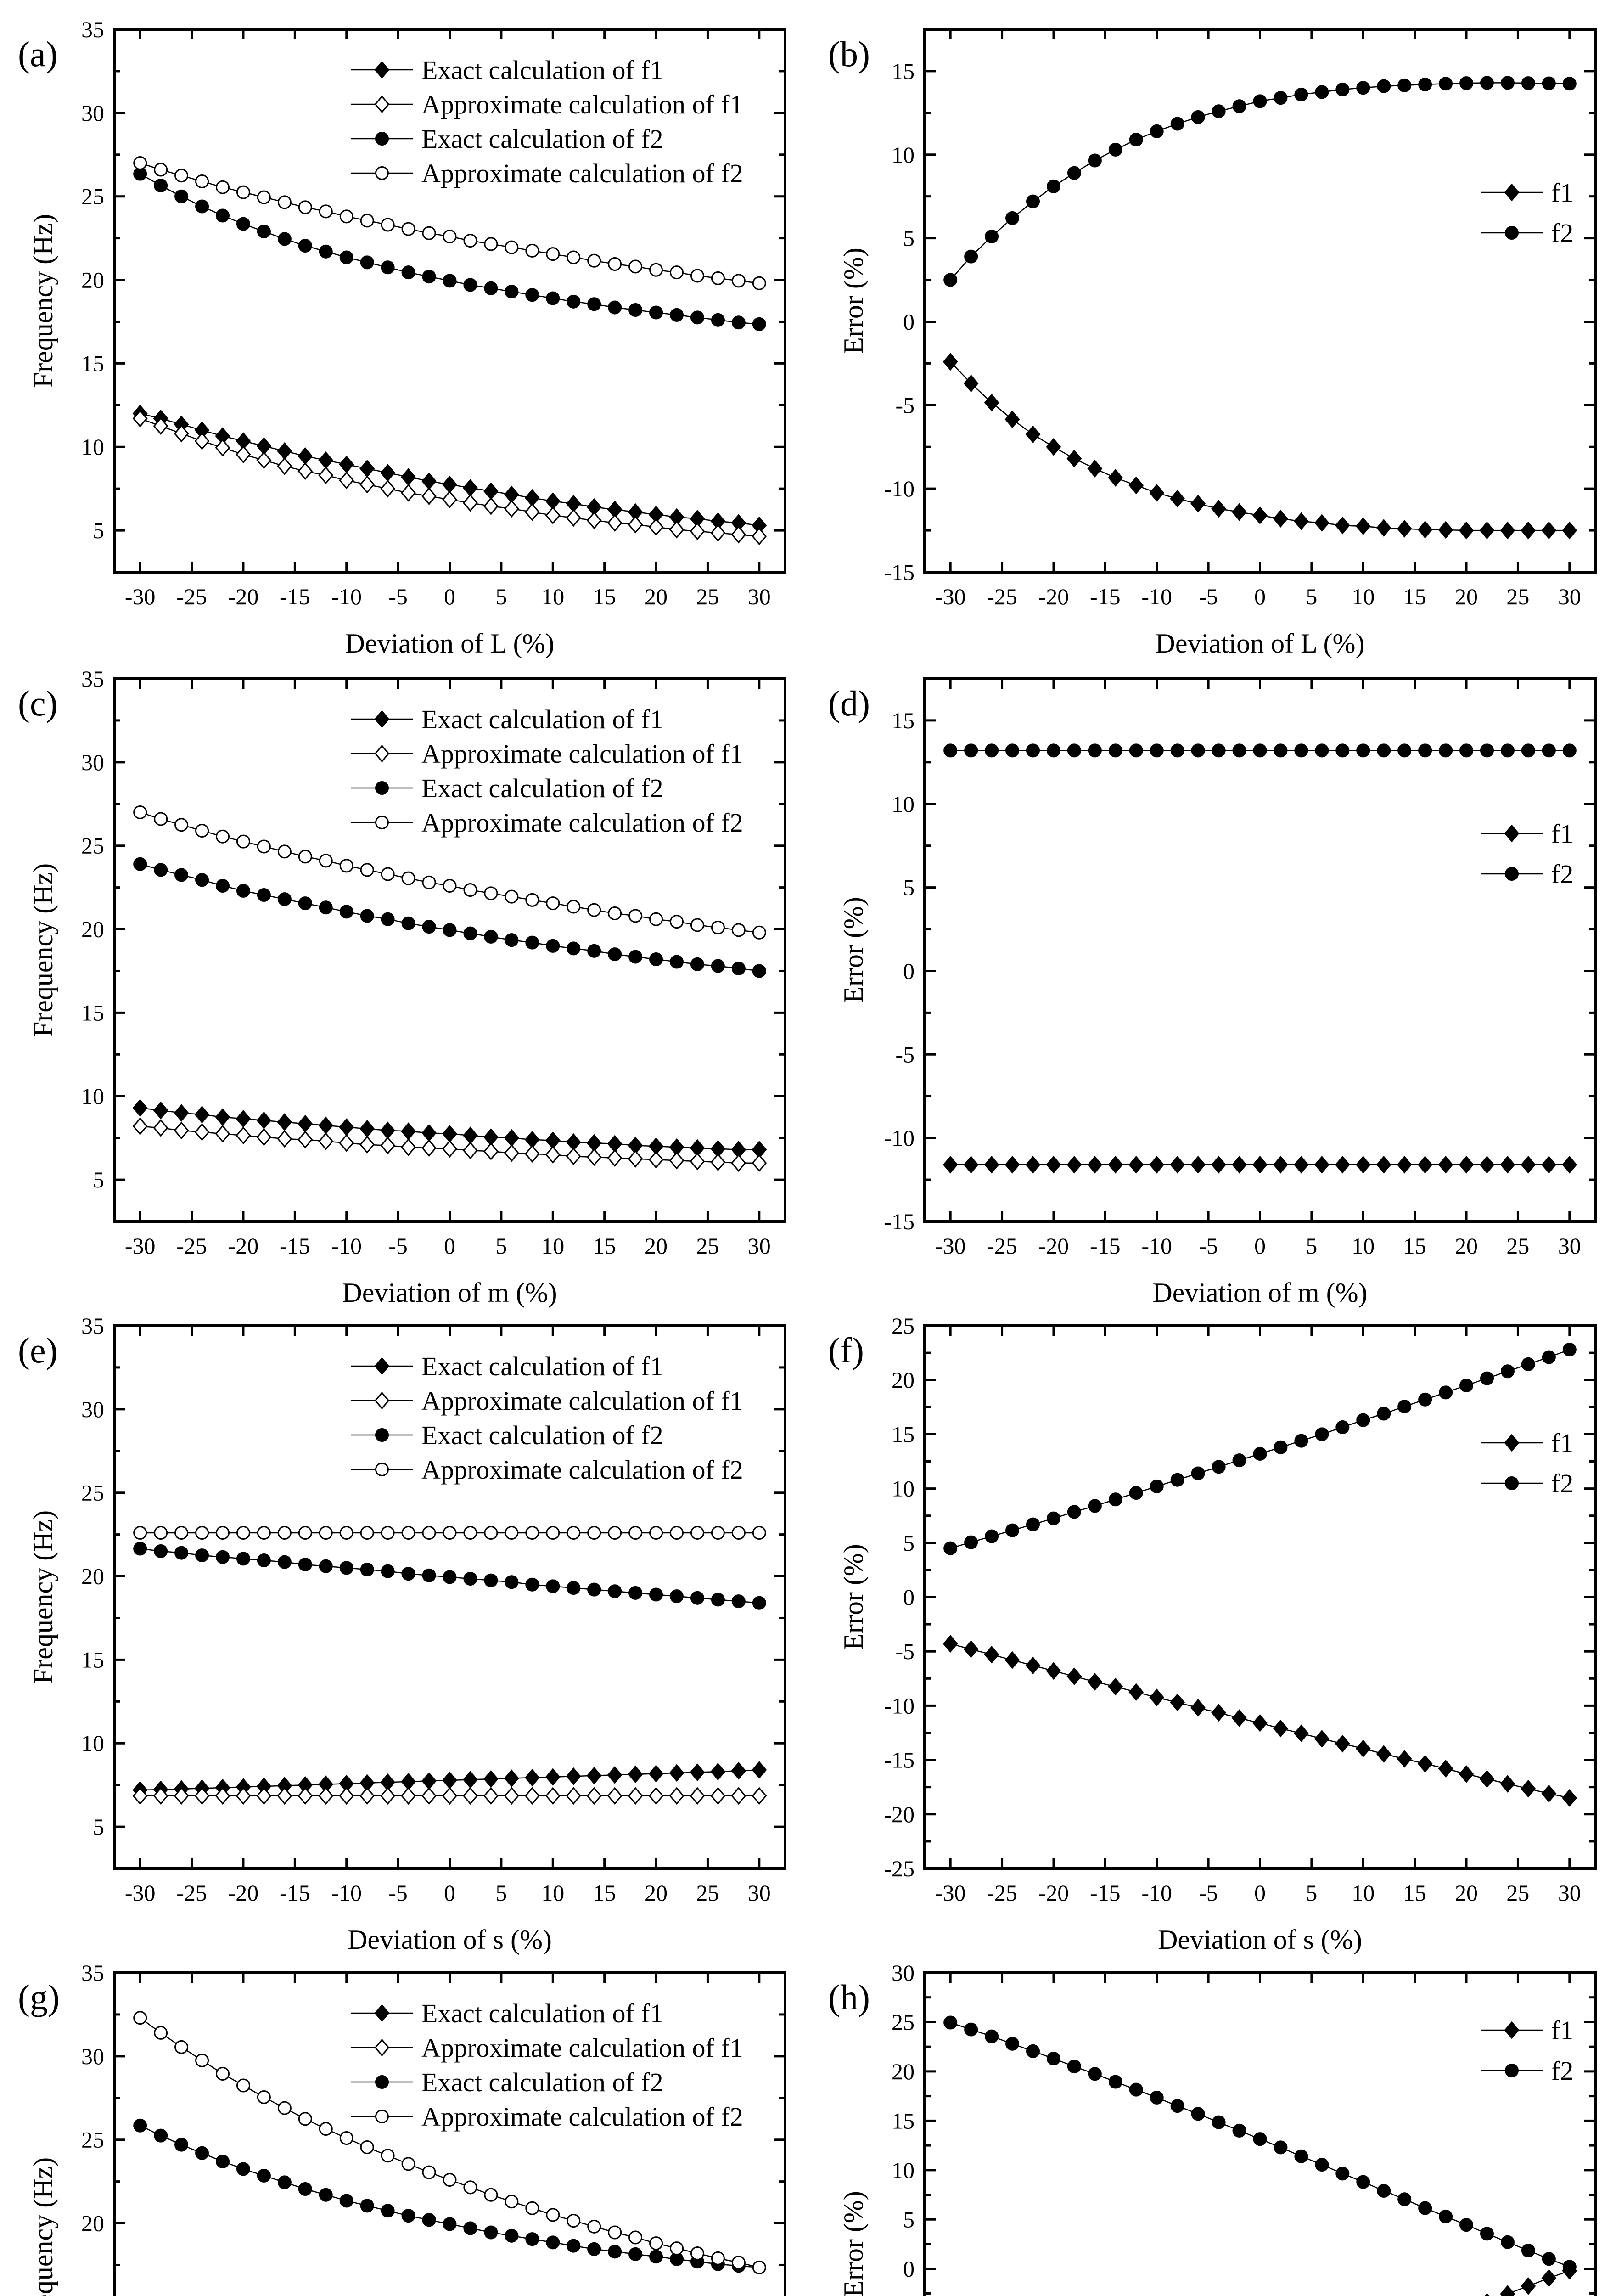  What do you see at coordinates (707, 1893) in the screenshot?
I see `x-tick-label: 25` at bounding box center [707, 1893].